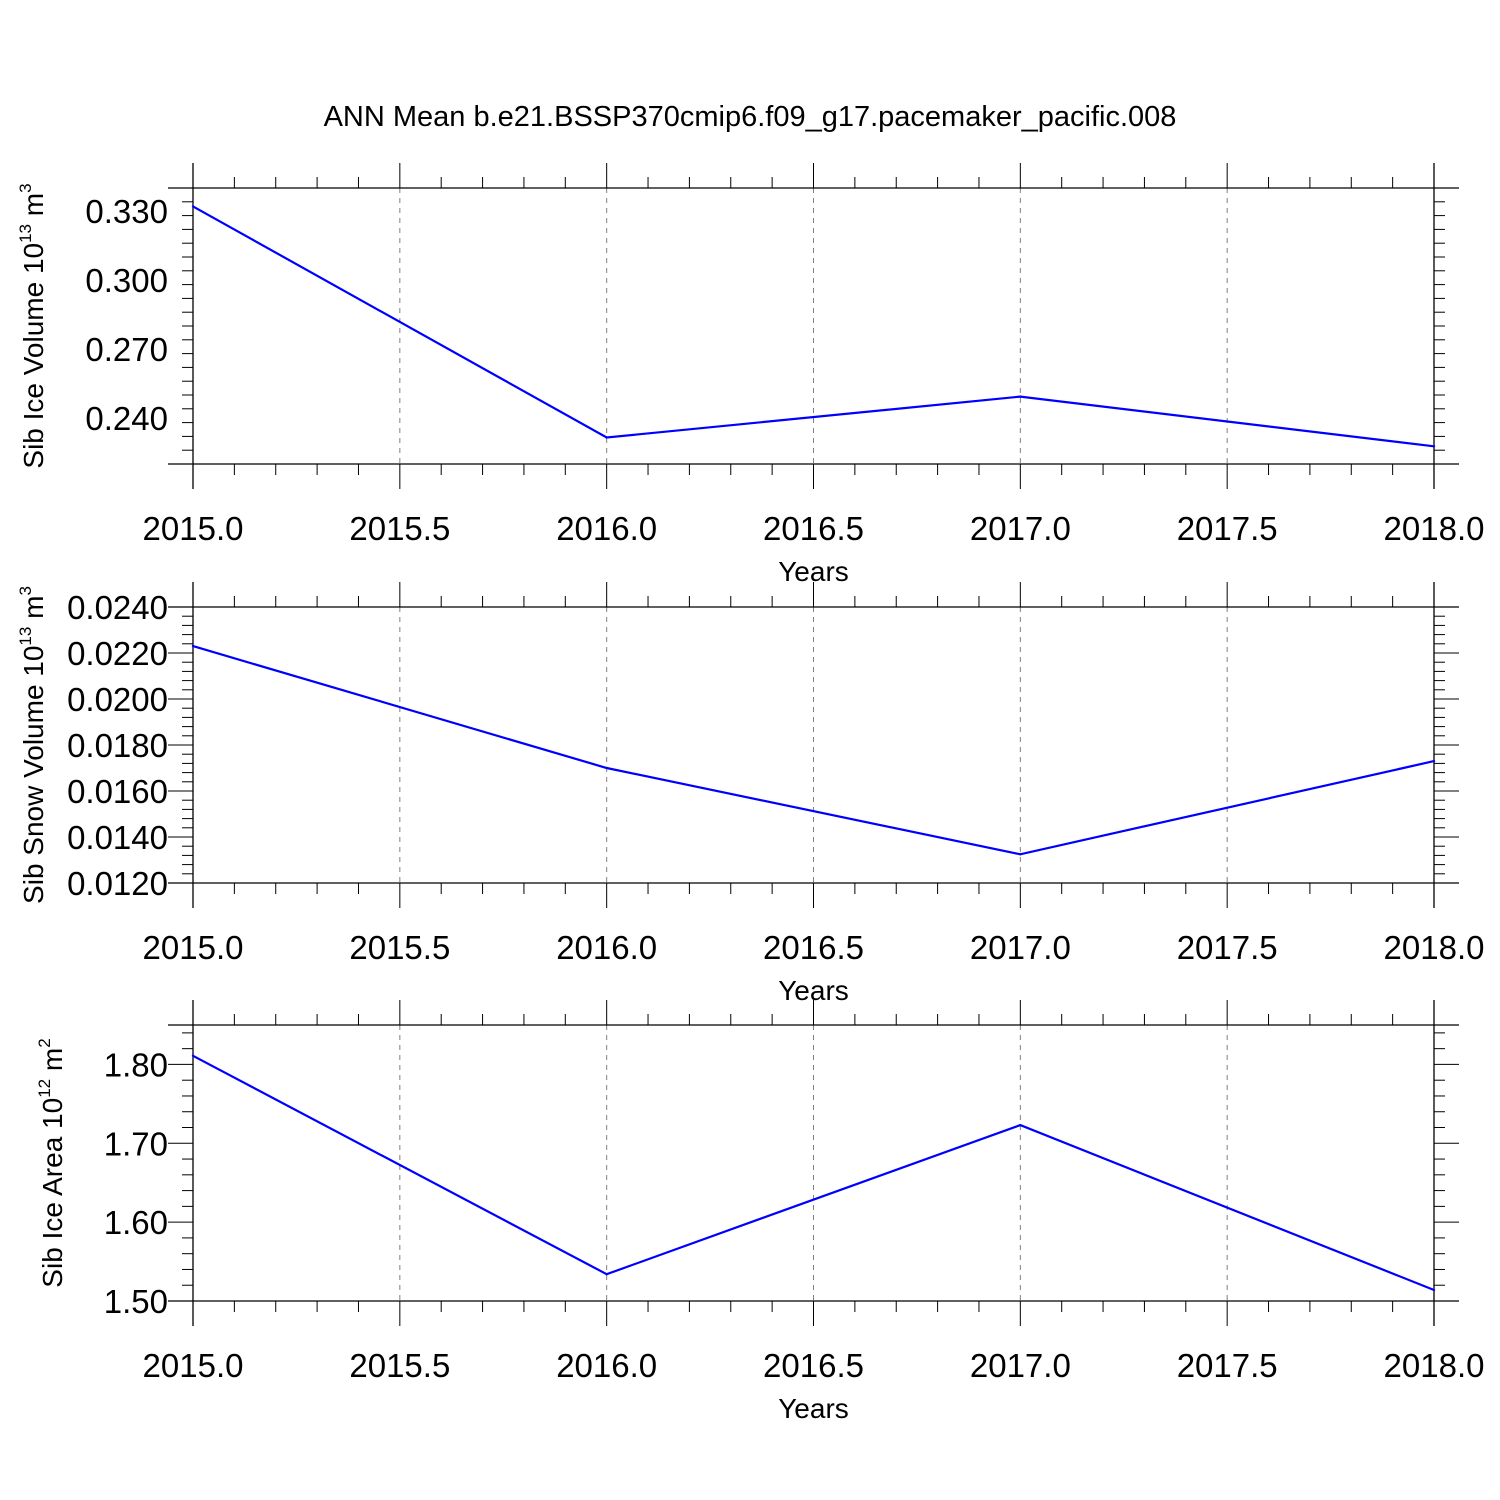 This screenshot has width=1500, height=1500. Describe the element at coordinates (117, 653) in the screenshot. I see `y-tick-label: 0.0220` at that location.